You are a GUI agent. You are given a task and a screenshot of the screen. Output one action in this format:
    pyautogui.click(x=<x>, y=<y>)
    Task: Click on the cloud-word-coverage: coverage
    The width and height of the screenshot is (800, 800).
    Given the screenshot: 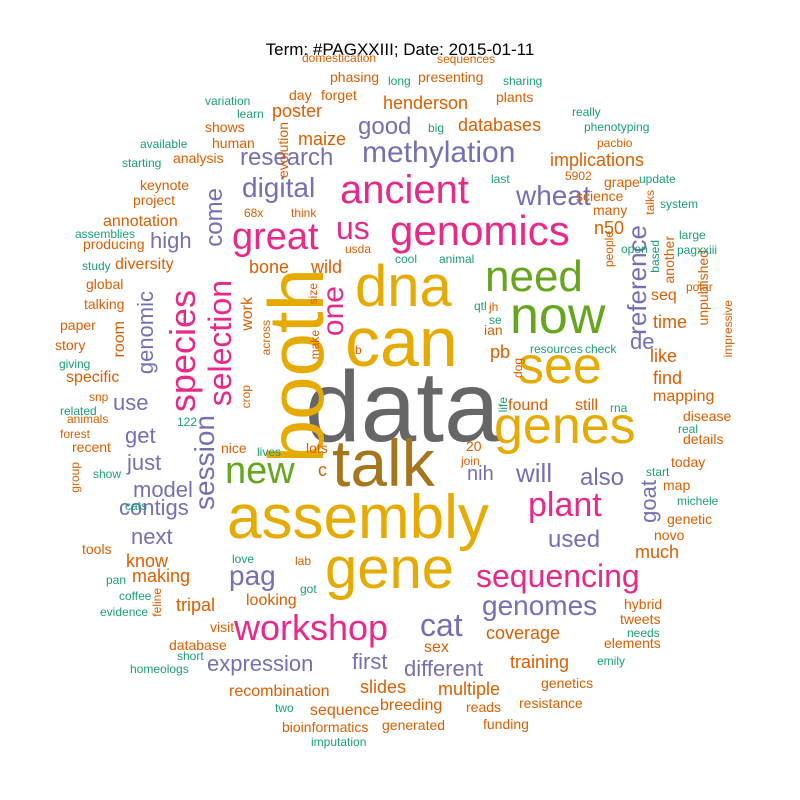 What is the action you would take?
    pyautogui.click(x=523, y=633)
    